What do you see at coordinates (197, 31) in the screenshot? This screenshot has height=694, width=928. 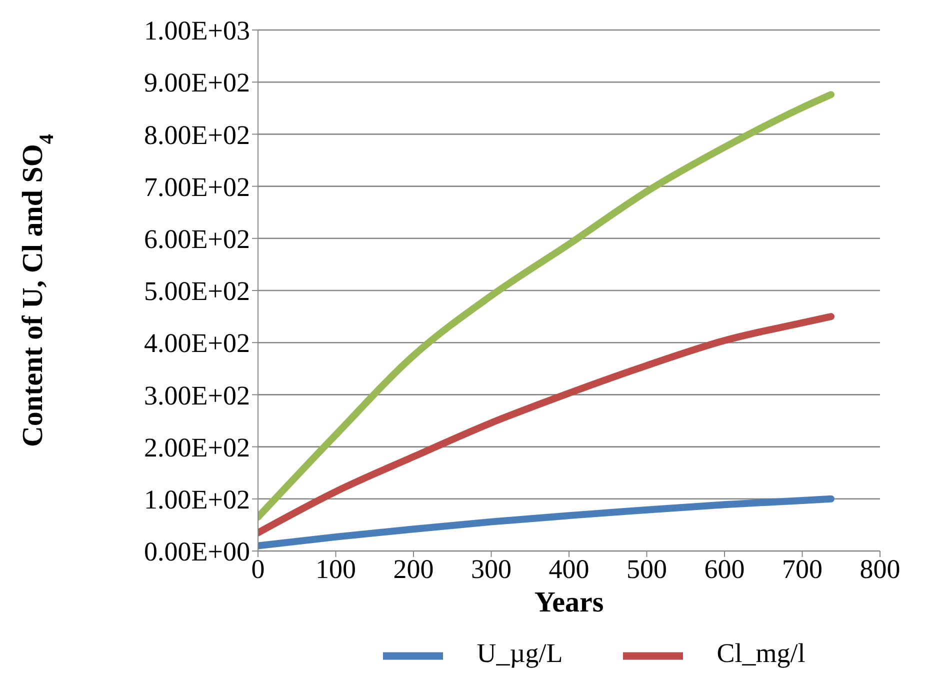 I see `y-tick-label: 1.00E+03` at bounding box center [197, 31].